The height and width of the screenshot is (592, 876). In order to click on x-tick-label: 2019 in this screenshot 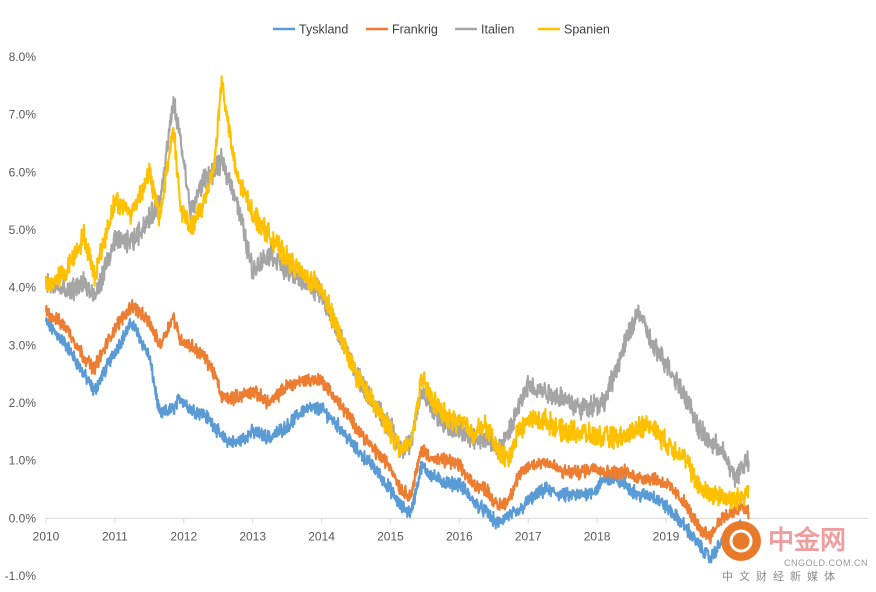, I will do `click(666, 536)`.